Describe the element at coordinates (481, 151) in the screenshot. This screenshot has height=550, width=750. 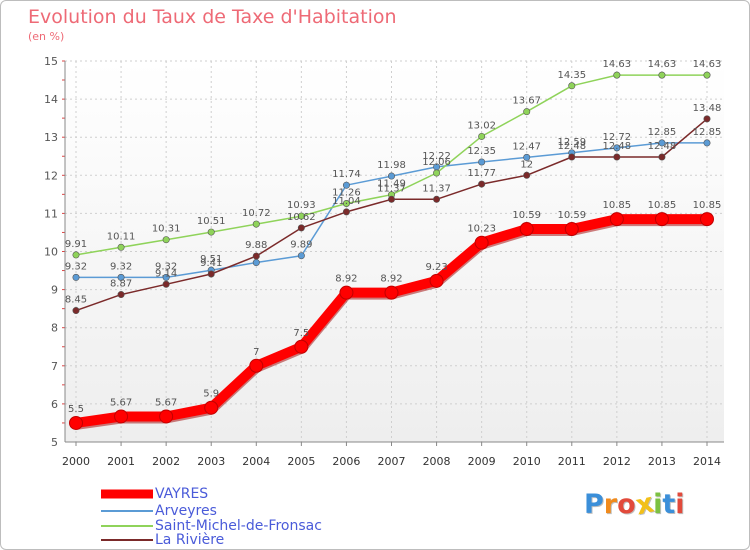
I see `data-label: 12.35` at that location.